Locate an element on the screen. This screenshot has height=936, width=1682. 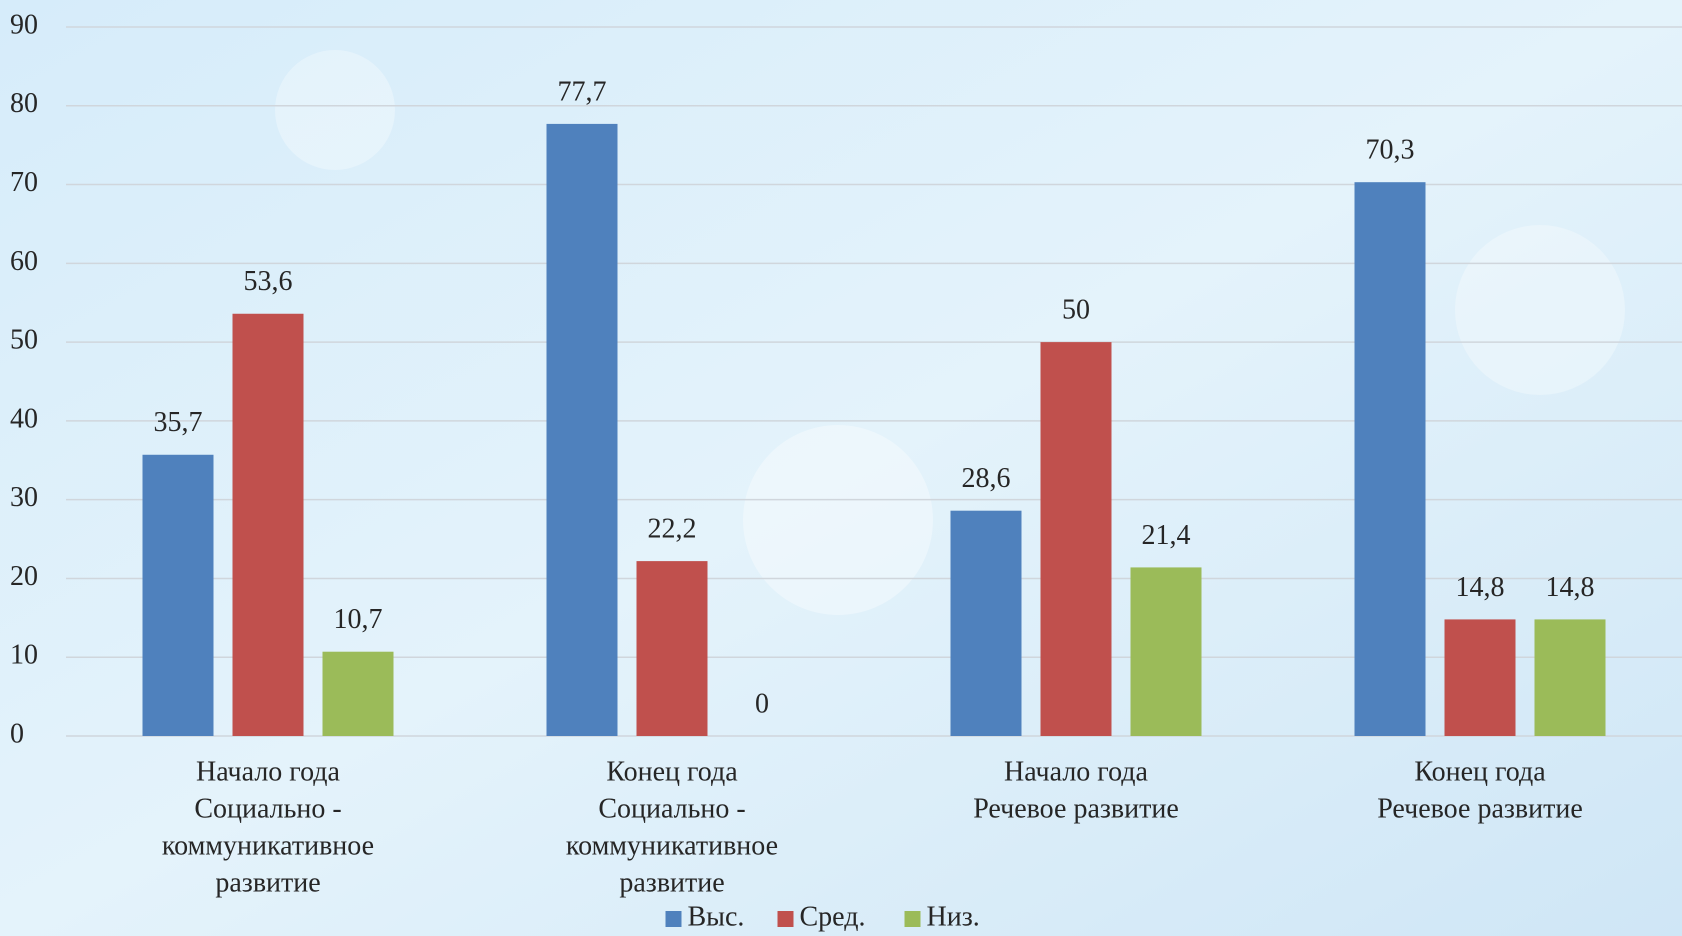
data-label: 77,7 is located at coordinates (582, 91).